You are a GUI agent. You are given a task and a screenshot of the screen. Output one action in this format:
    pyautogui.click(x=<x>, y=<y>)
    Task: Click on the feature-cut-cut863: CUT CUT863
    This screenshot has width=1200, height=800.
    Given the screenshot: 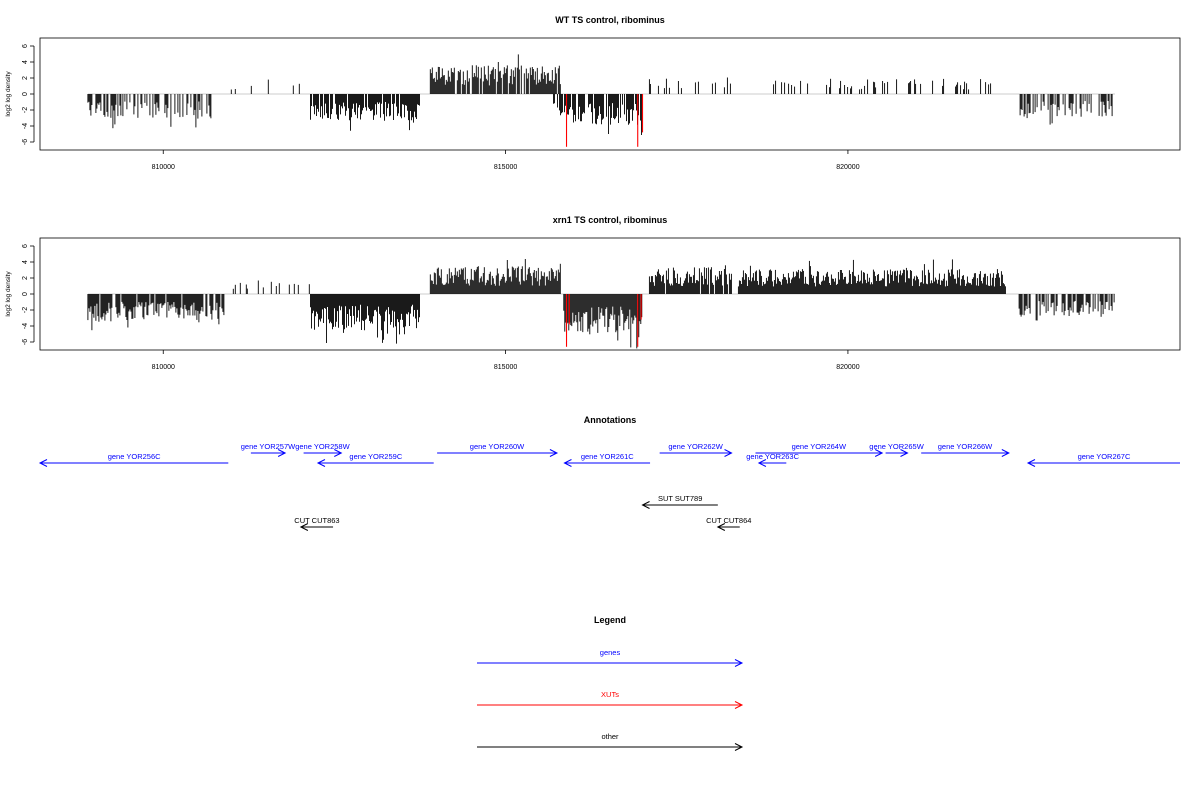 What is the action you would take?
    pyautogui.click(x=317, y=523)
    